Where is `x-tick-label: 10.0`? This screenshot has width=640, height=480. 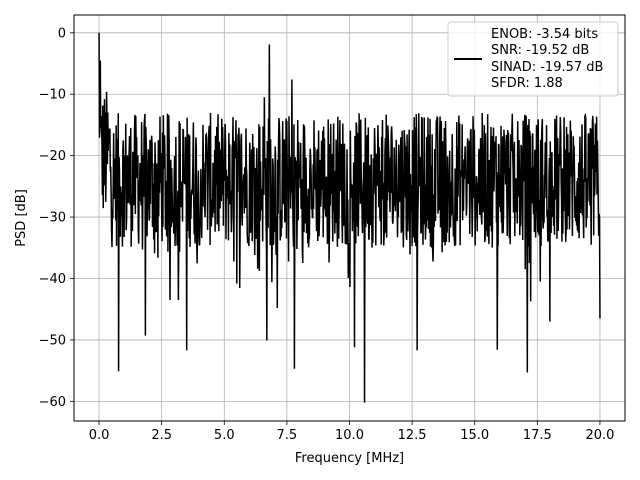
x-tick-label: 10.0 is located at coordinates (349, 435).